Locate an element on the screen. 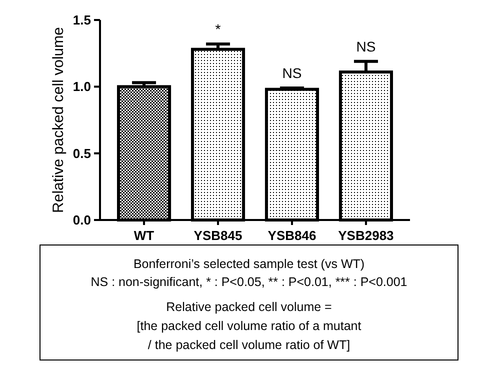 The height and width of the screenshot is (370, 480). y-tick-label: 1.0 is located at coordinates (81, 86).